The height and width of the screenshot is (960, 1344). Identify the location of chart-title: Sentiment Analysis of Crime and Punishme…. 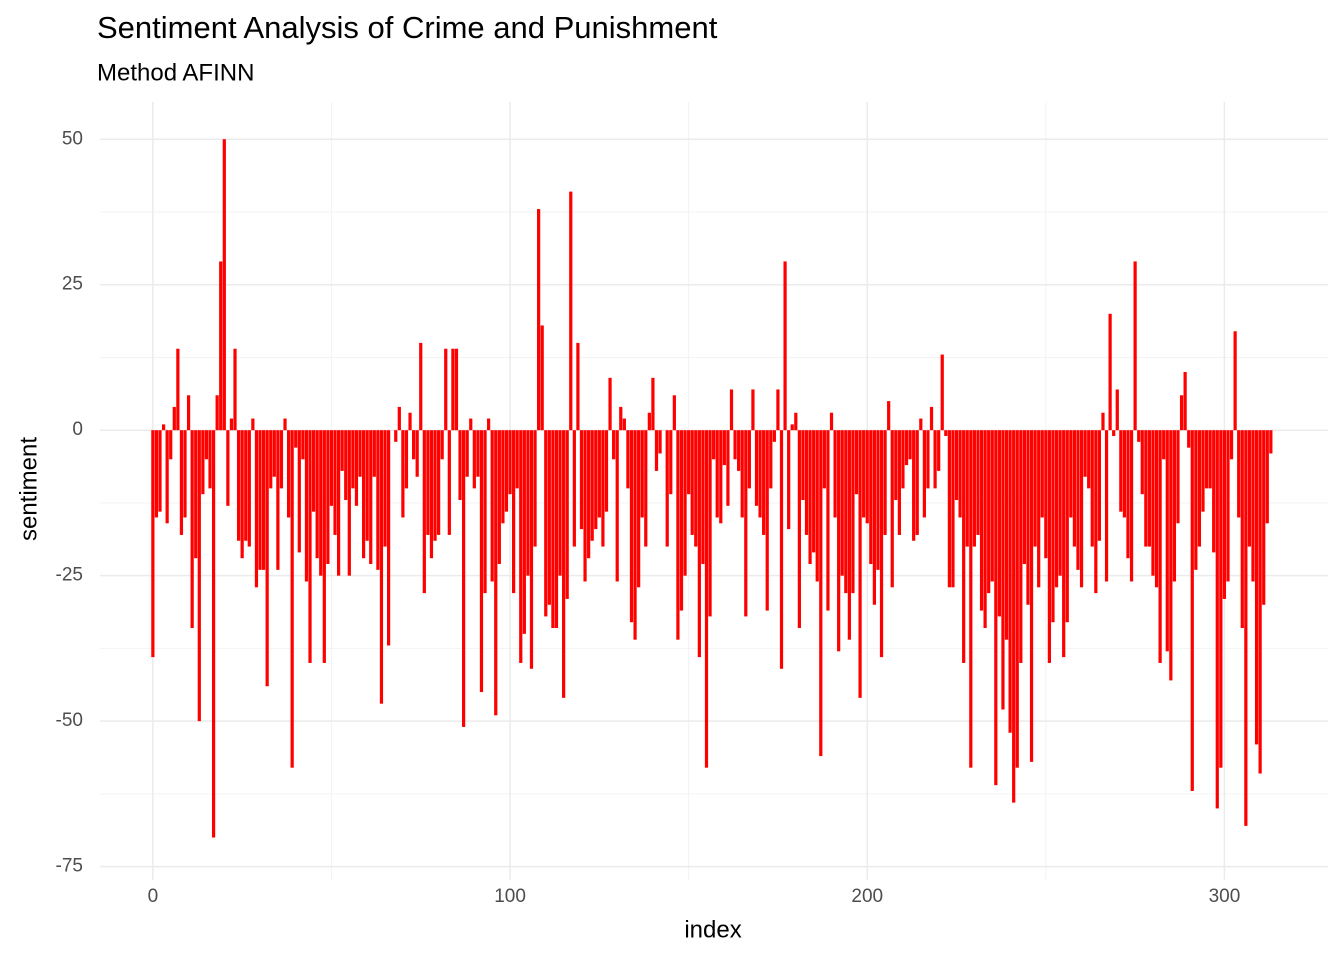
(407, 27).